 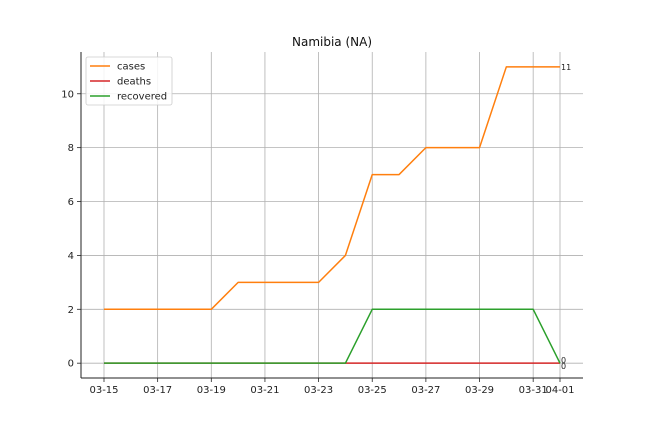 What do you see at coordinates (71, 310) in the screenshot?
I see `y-tick-label: 2` at bounding box center [71, 310].